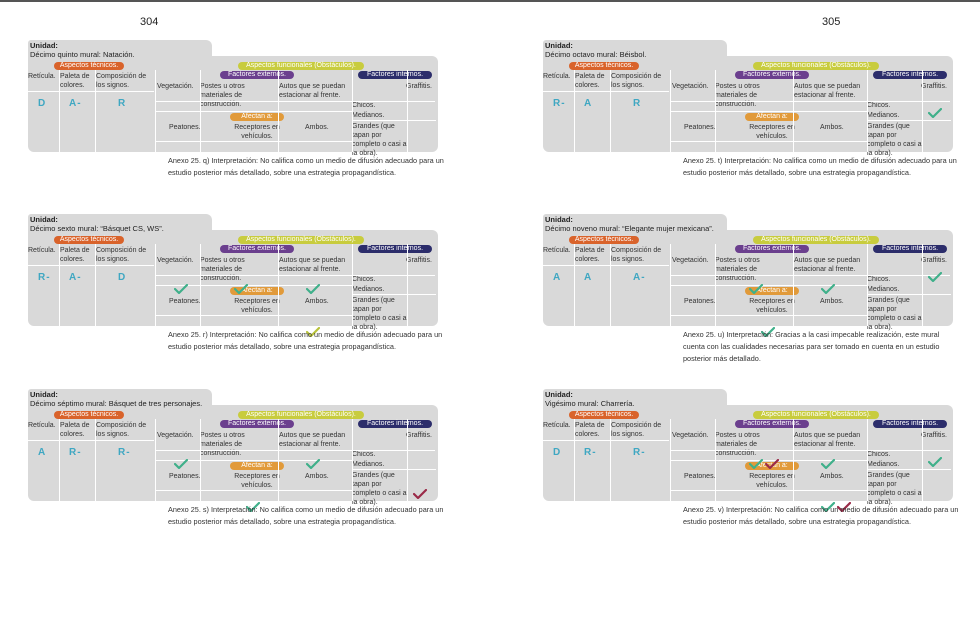 This screenshot has height=630, width=980. Describe the element at coordinates (97, 228) in the screenshot. I see `mural-title: Décimo sexto mural: “Básquet CS, WS”.` at that location.